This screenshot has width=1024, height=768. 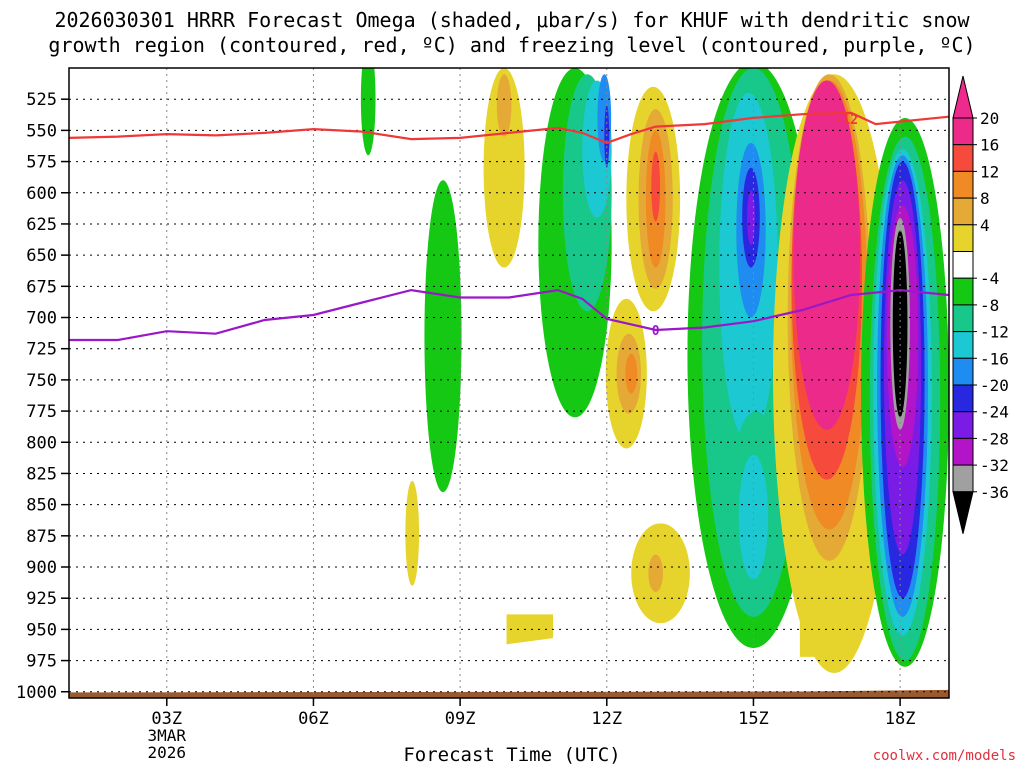 What do you see at coordinates (989, 171) in the screenshot?
I see `colorbar-label-2: 12` at bounding box center [989, 171].